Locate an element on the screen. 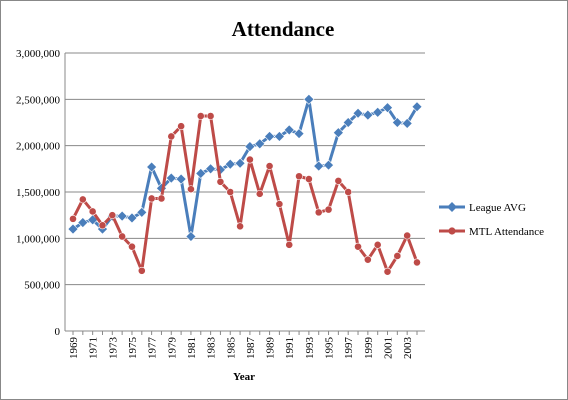 The height and width of the screenshot is (400, 568). x-tick-label: 1979 is located at coordinates (172, 348).